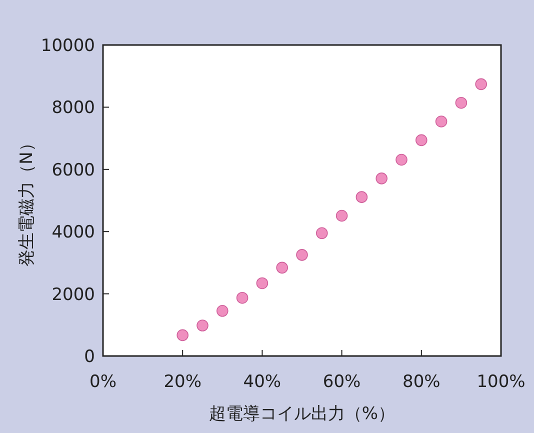  What do you see at coordinates (103, 382) in the screenshot?
I see `x-tick-label: 0%` at bounding box center [103, 382].